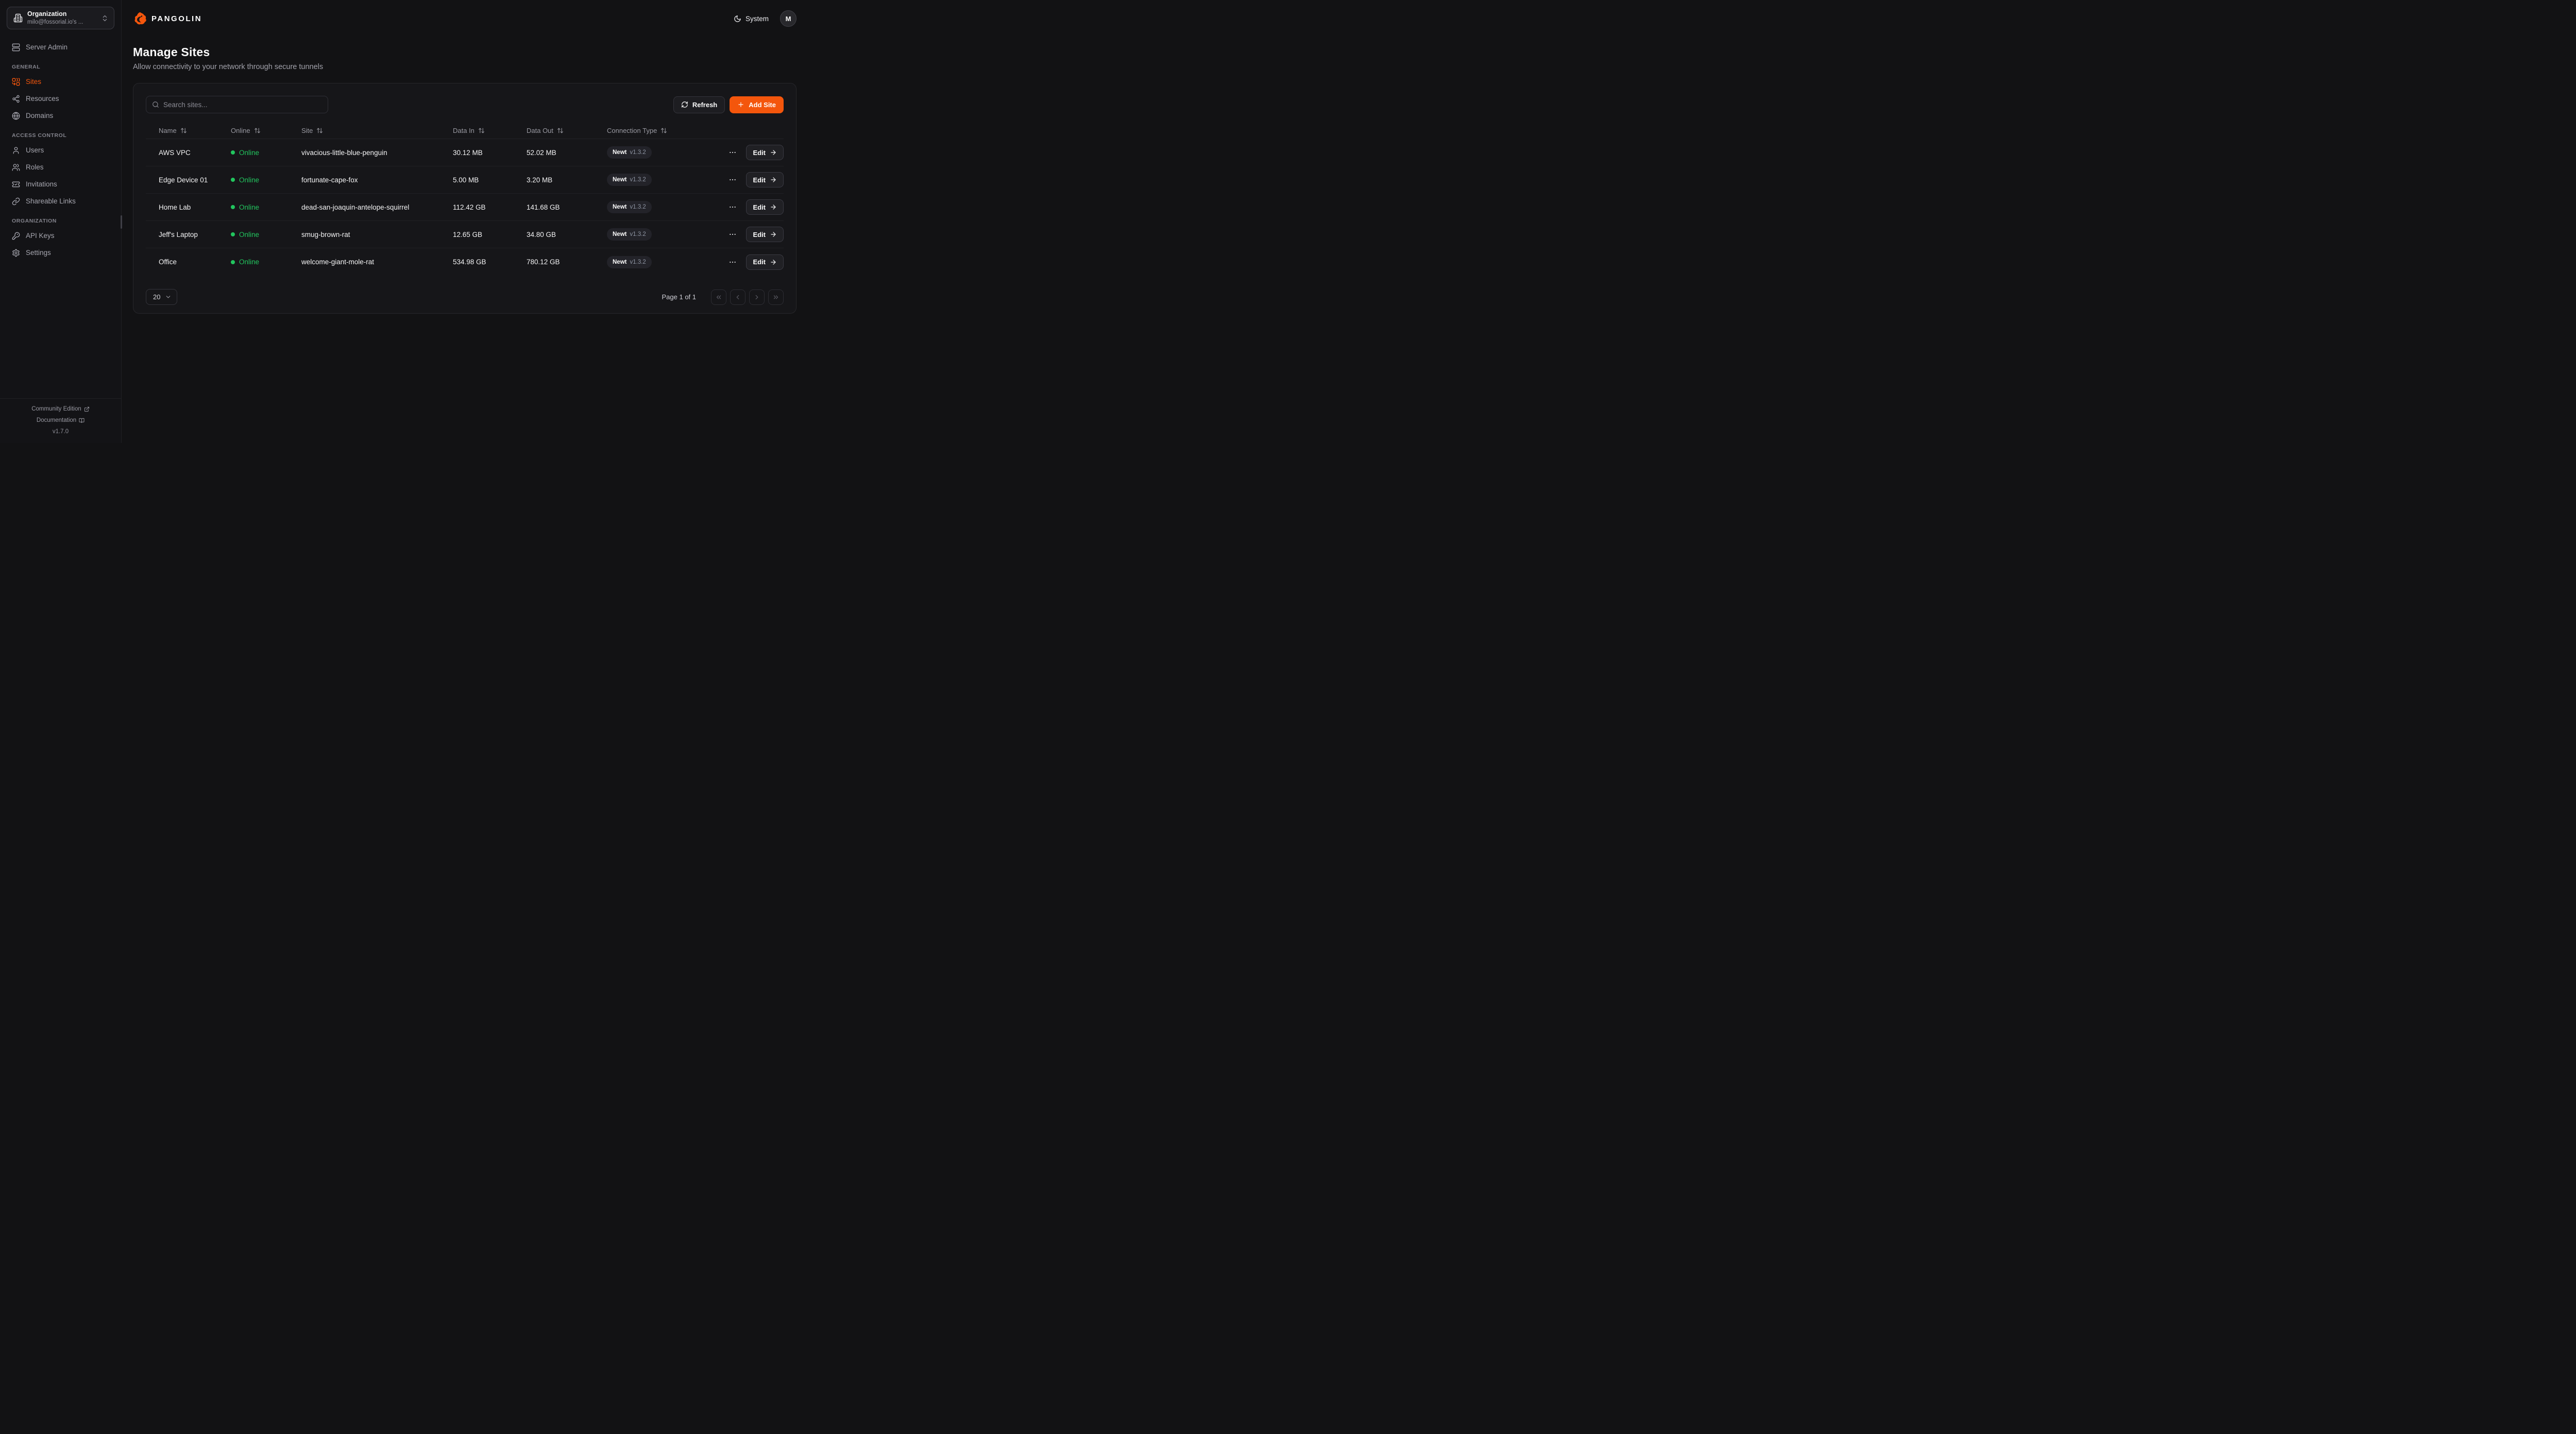  What do you see at coordinates (490, 130) in the screenshot?
I see `column-header-data-in: Data In` at bounding box center [490, 130].